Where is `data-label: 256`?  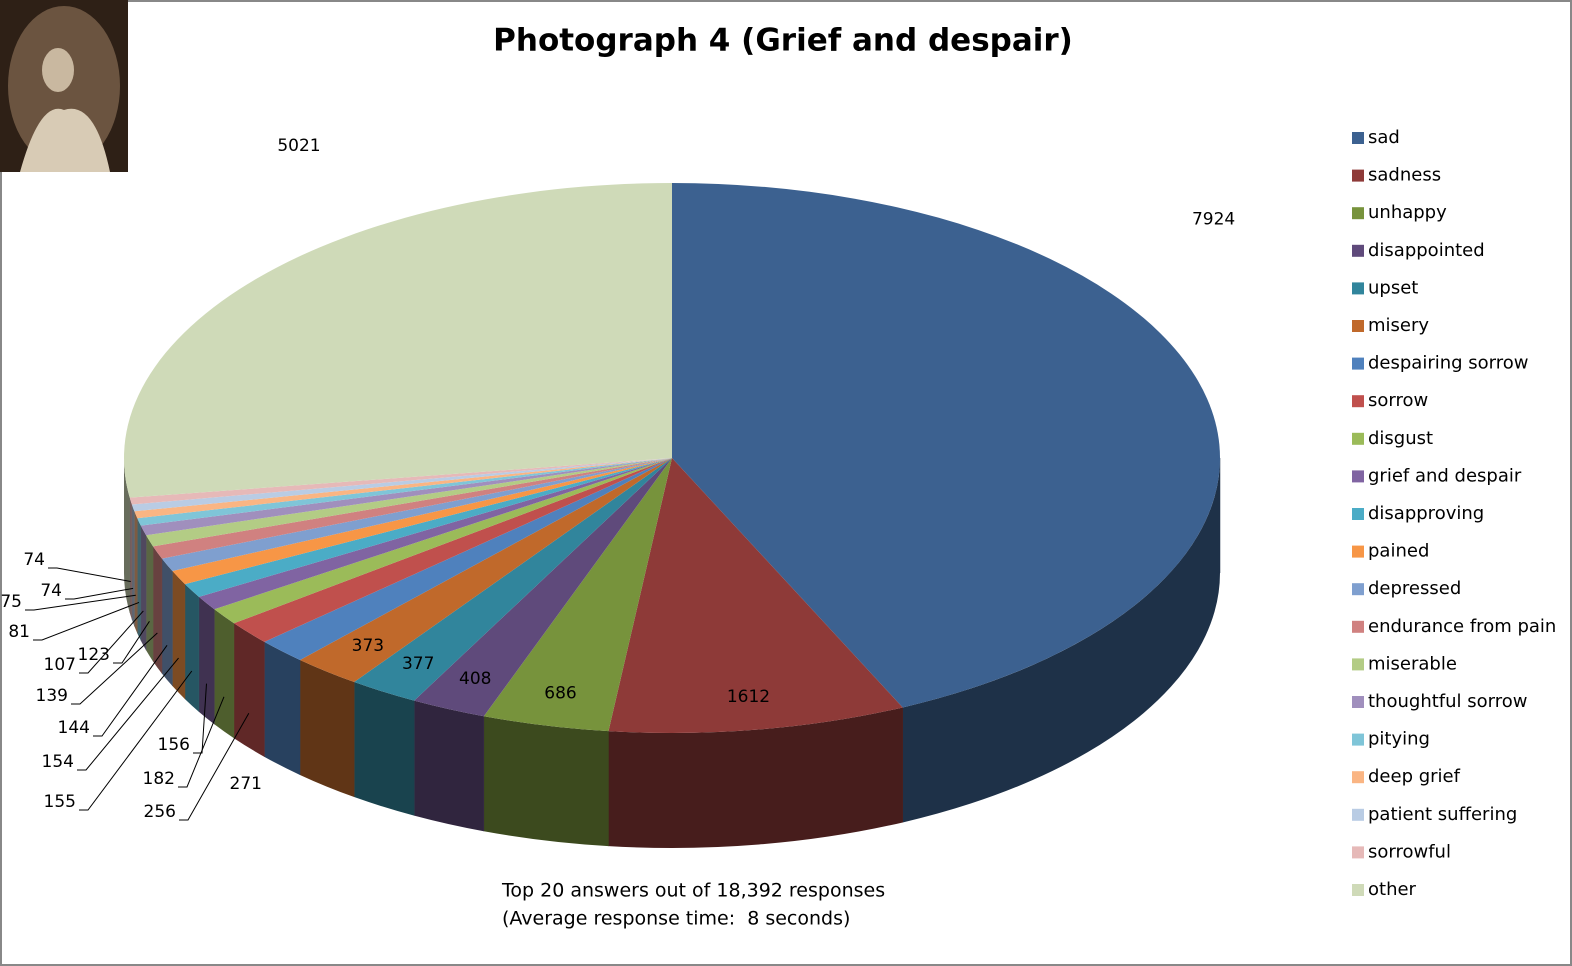
data-label: 256 is located at coordinates (160, 812).